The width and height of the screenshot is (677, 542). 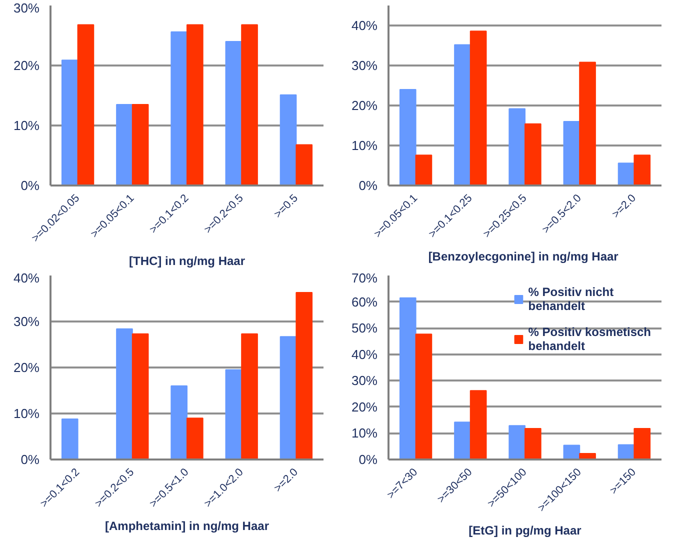 I want to click on x-axis-title: [THC] in ng/mg Haar, so click(x=187, y=261).